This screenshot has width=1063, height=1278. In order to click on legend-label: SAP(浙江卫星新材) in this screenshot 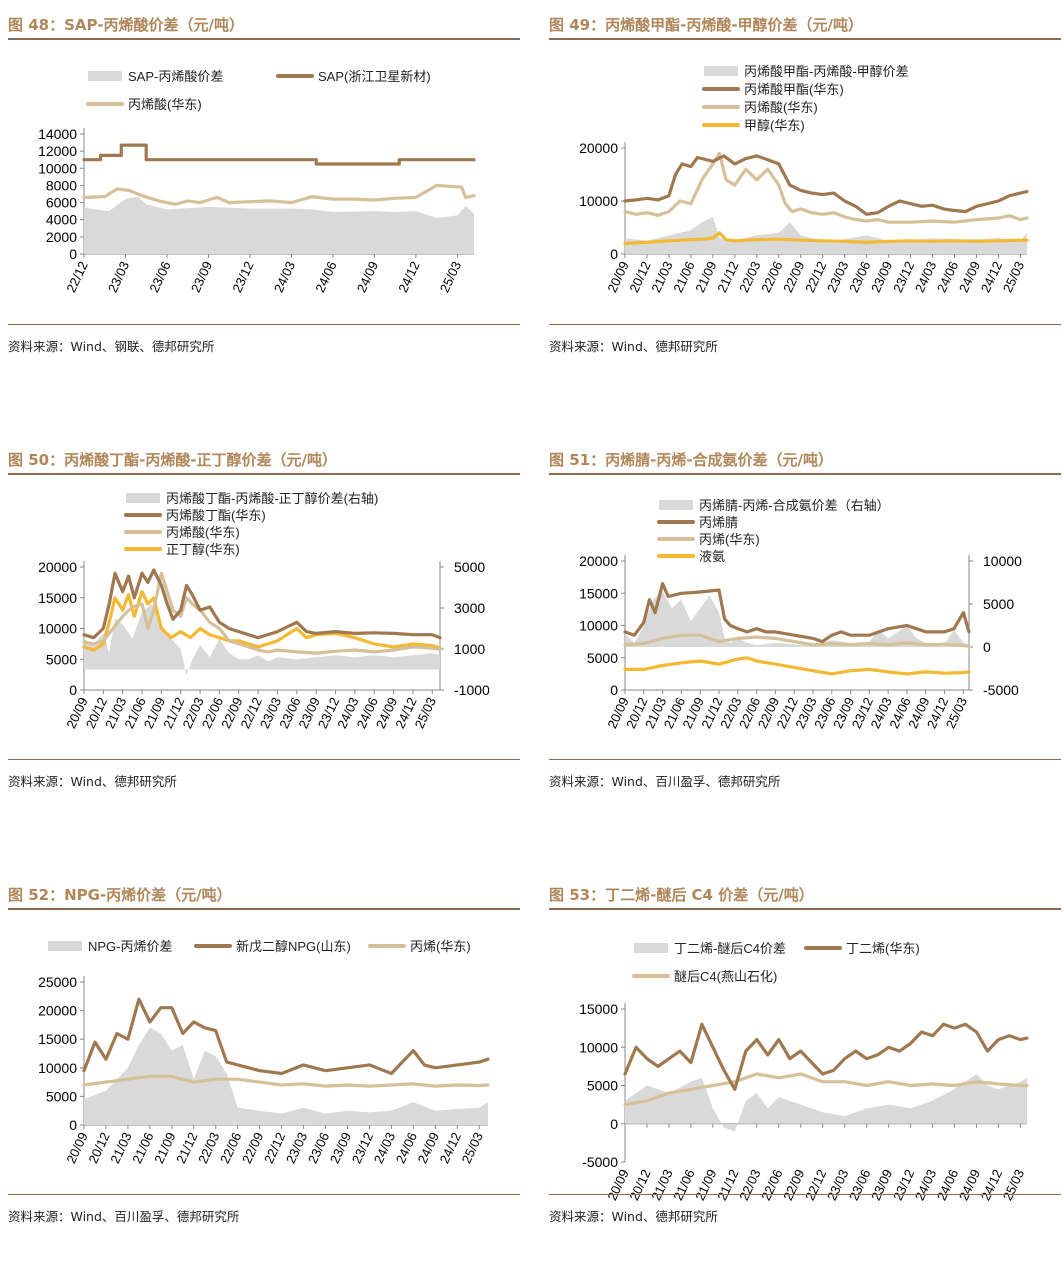, I will do `click(374, 76)`.